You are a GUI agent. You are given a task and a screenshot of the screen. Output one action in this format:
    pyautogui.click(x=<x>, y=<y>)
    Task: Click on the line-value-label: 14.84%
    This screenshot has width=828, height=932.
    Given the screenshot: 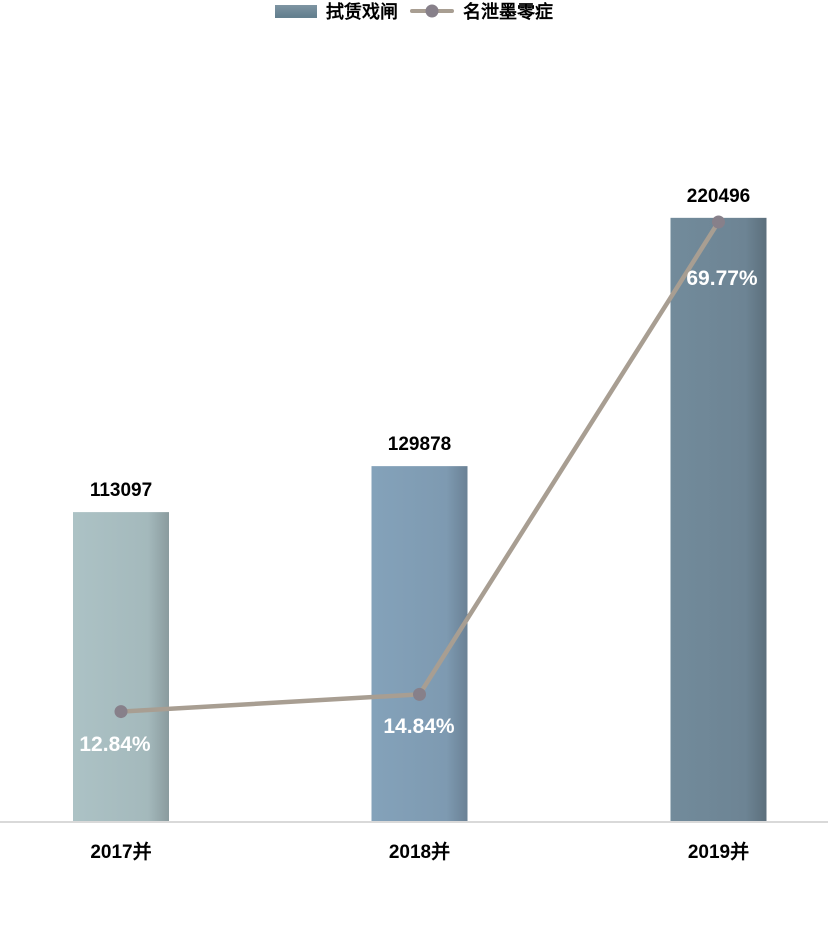 What is the action you would take?
    pyautogui.click(x=419, y=726)
    